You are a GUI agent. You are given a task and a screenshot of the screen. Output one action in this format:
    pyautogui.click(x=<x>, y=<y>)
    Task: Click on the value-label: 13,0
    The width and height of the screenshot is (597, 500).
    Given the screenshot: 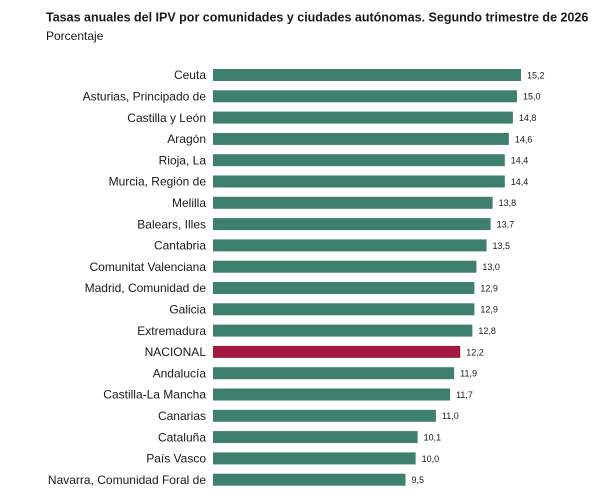 What is the action you would take?
    pyautogui.click(x=491, y=267)
    